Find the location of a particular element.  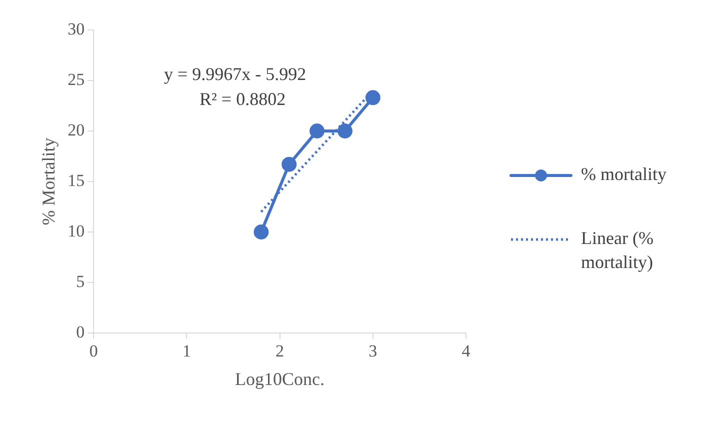

x-tick-label: 1 is located at coordinates (186, 351).